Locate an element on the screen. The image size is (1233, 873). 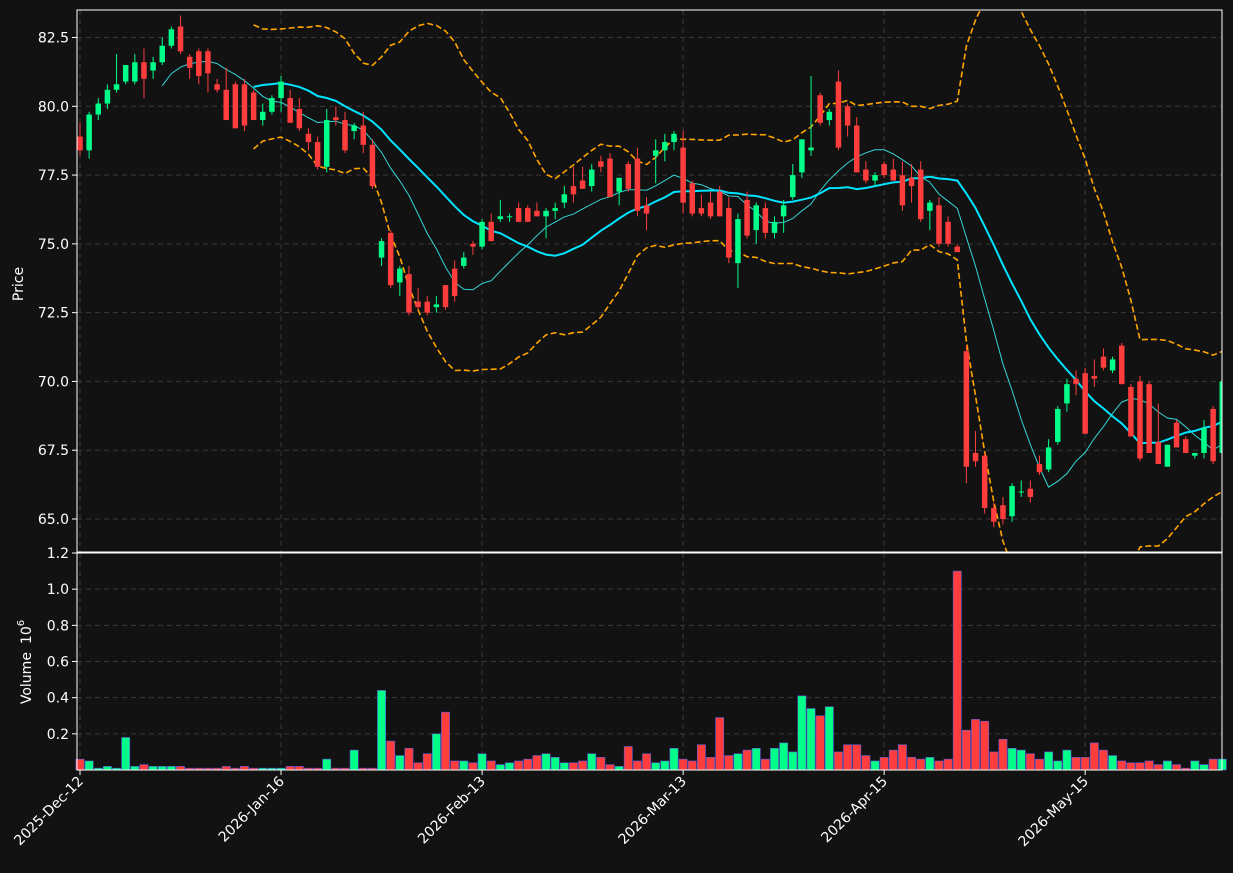
volume-tick-label: 0.2 is located at coordinates (58, 735).